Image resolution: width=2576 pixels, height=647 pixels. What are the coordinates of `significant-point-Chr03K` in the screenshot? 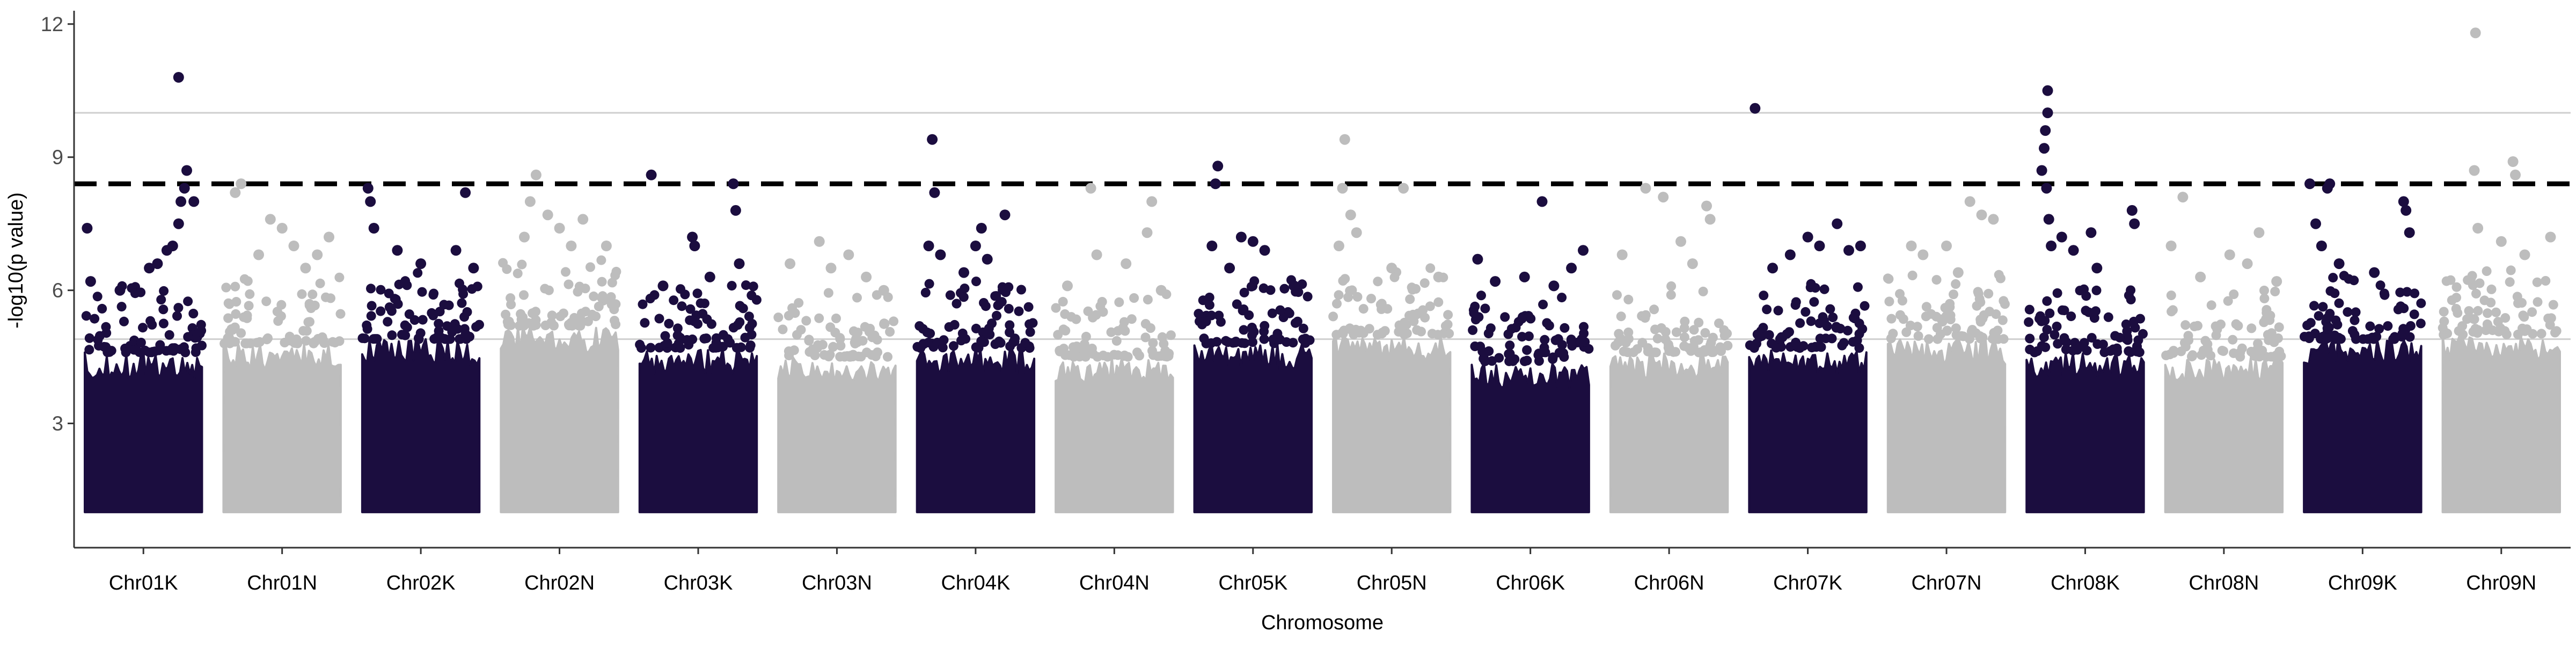 It's located at (663, 286).